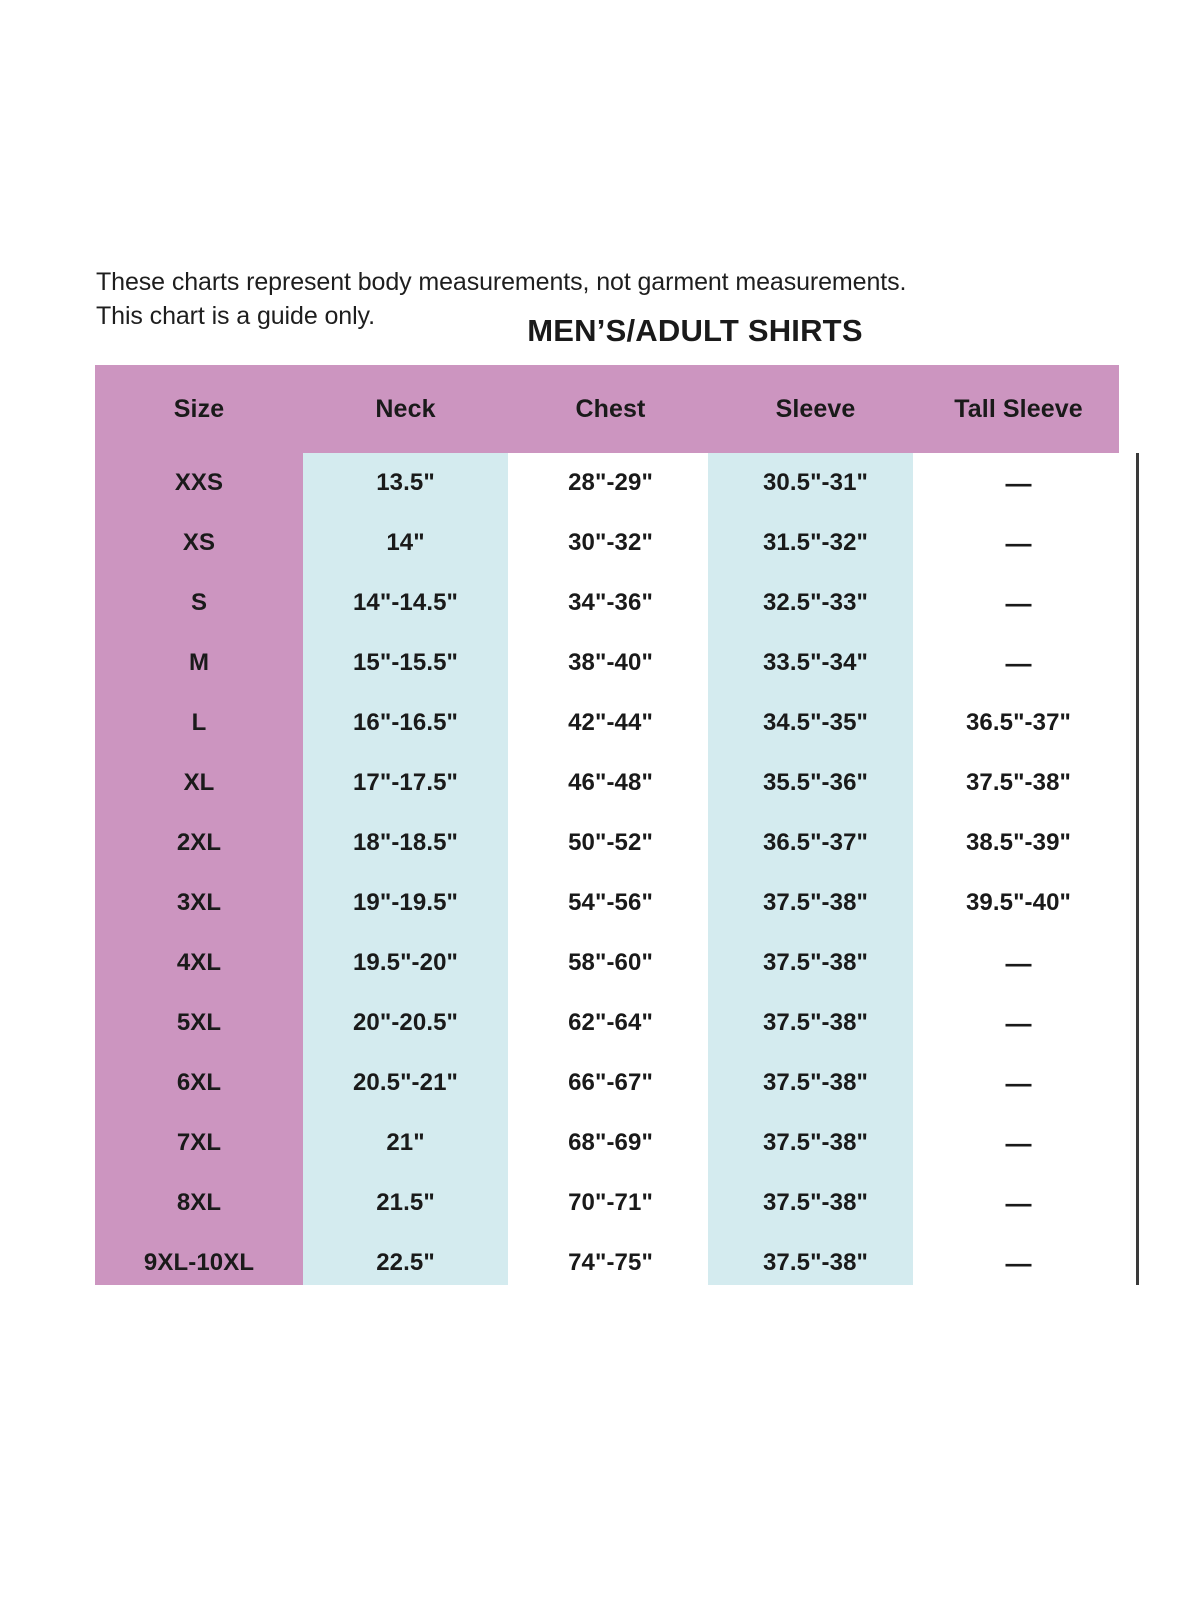 Image resolution: width=1200 pixels, height=1600 pixels. What do you see at coordinates (815, 662) in the screenshot?
I see `cell-sleeve: 33.5"-34"` at bounding box center [815, 662].